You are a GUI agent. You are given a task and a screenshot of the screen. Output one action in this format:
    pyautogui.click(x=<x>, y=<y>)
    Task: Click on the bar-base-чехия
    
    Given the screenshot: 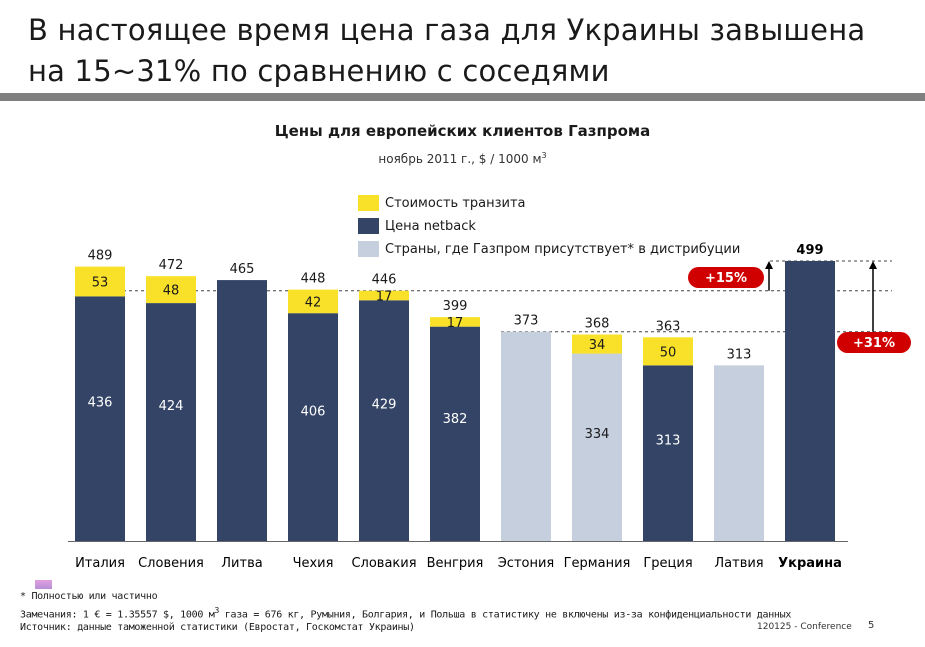 What is the action you would take?
    pyautogui.click(x=313, y=427)
    